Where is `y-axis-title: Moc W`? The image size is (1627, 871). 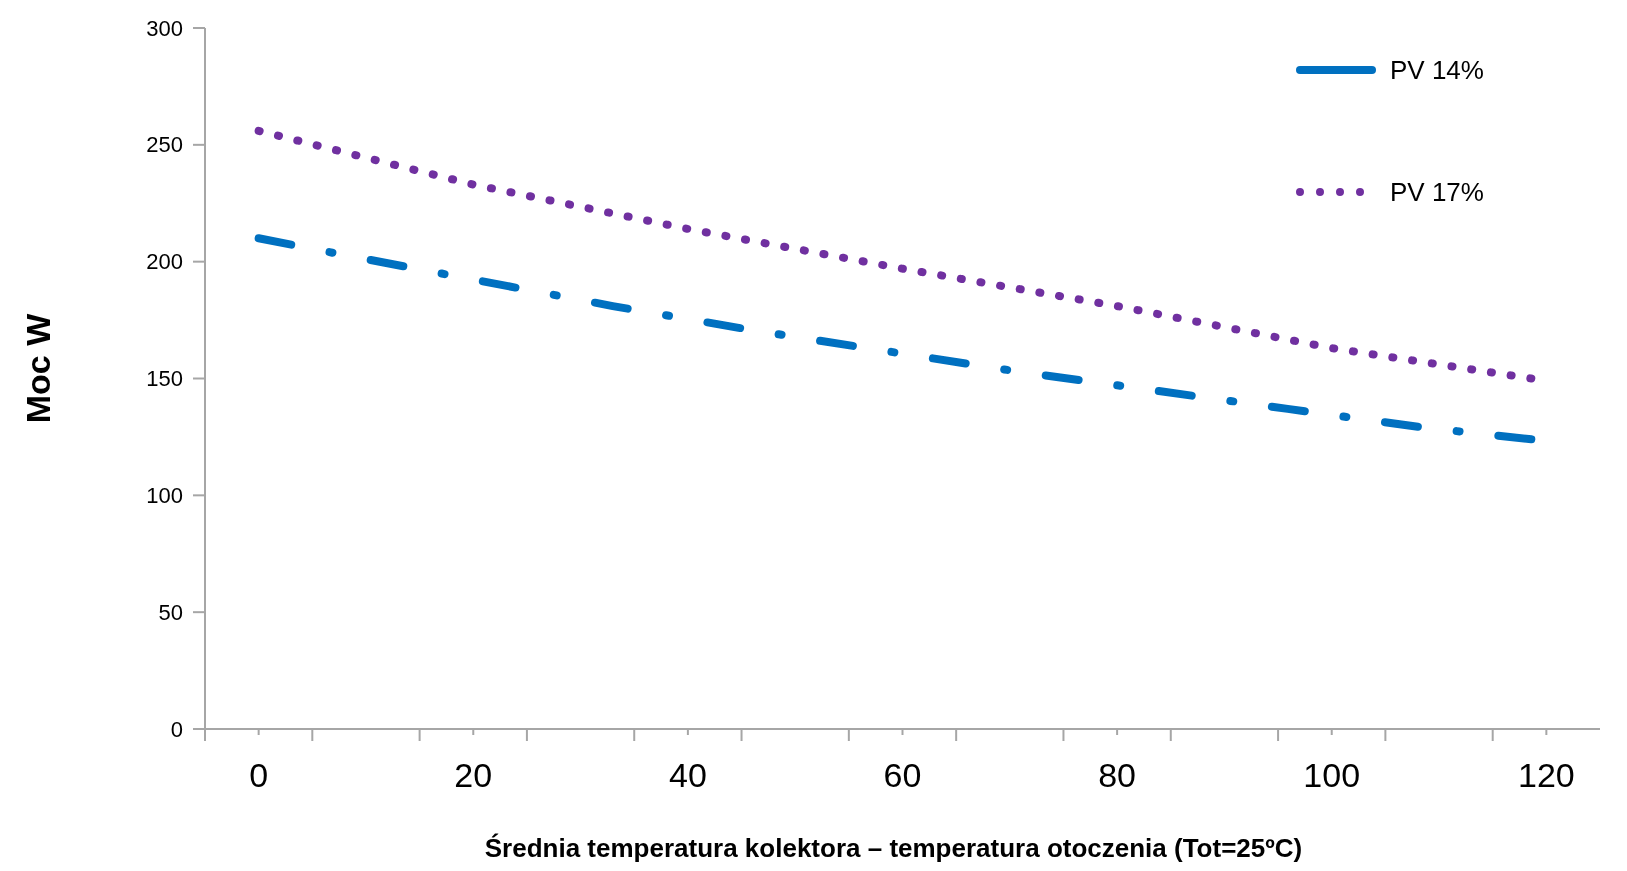
y-axis-title: Moc W is located at coordinates (38, 368).